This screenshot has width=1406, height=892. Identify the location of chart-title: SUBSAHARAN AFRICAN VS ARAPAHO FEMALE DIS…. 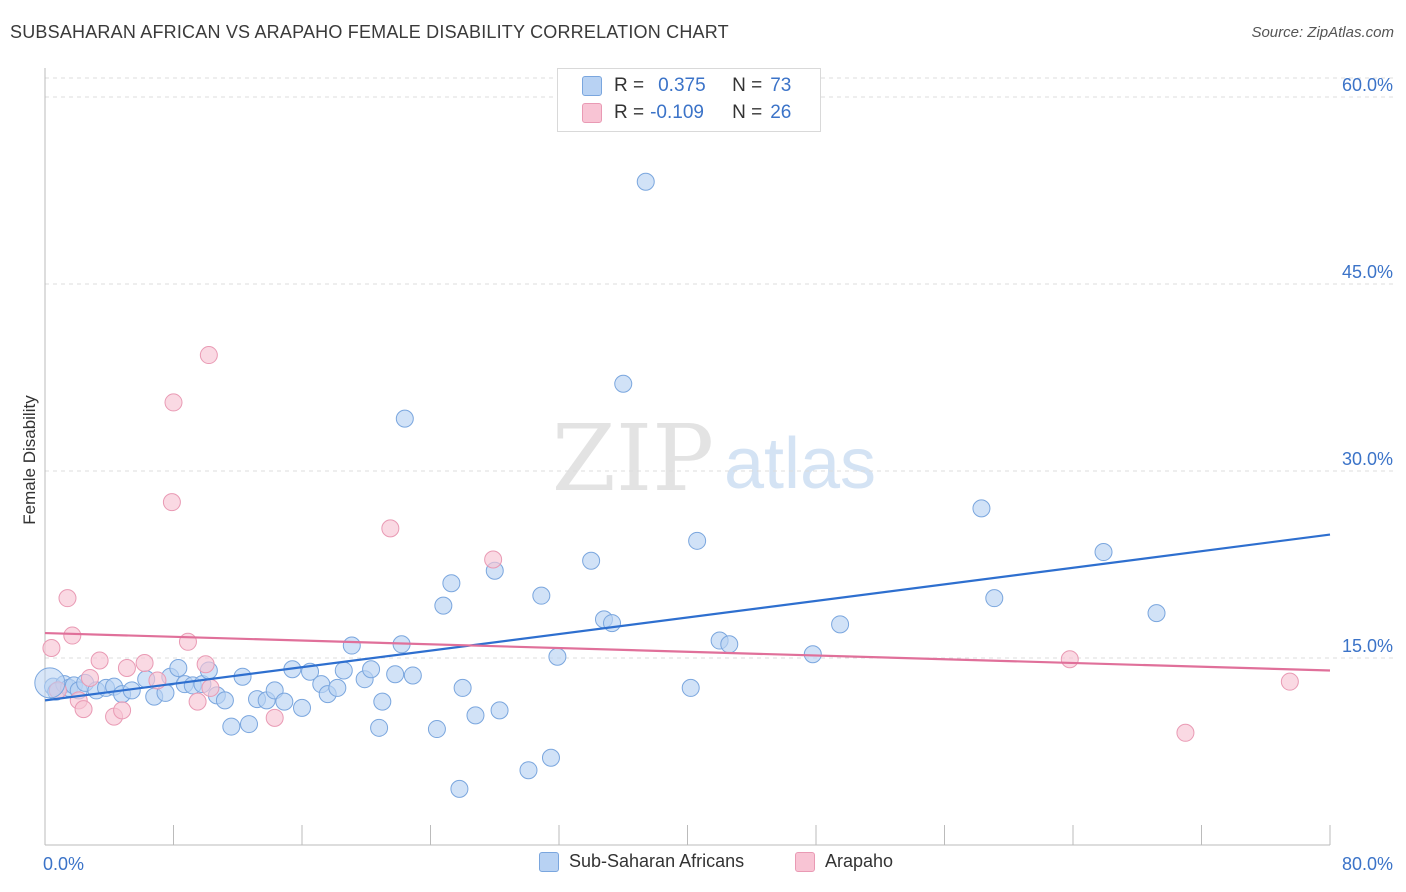
(369, 32).